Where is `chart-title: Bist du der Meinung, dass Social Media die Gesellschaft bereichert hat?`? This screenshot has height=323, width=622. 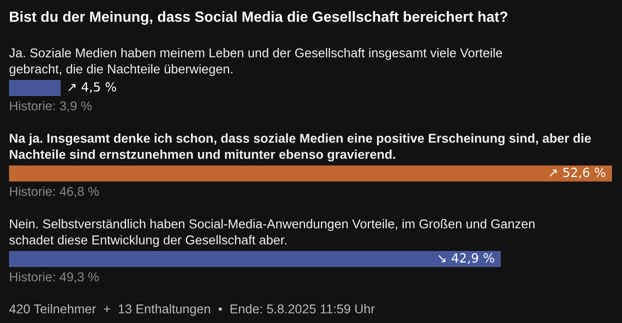 chart-title: Bist du der Meinung, dass Social Media die Gesellschaft bereichert hat? is located at coordinates (259, 18).